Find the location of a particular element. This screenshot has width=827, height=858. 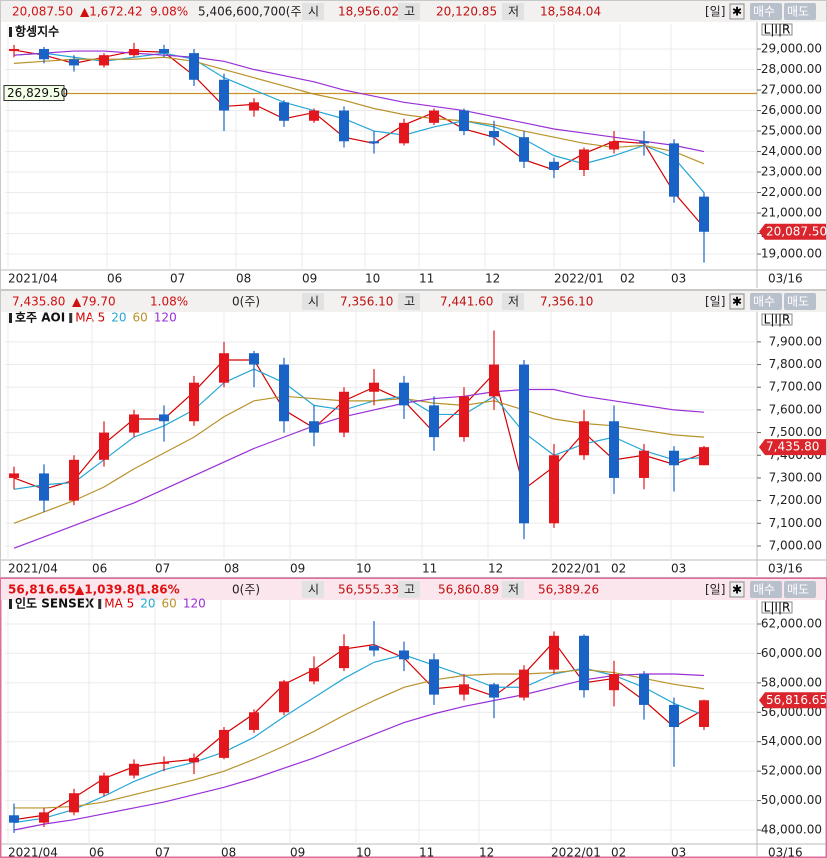

y-tick-label: 7,900.00 is located at coordinates (795, 341).